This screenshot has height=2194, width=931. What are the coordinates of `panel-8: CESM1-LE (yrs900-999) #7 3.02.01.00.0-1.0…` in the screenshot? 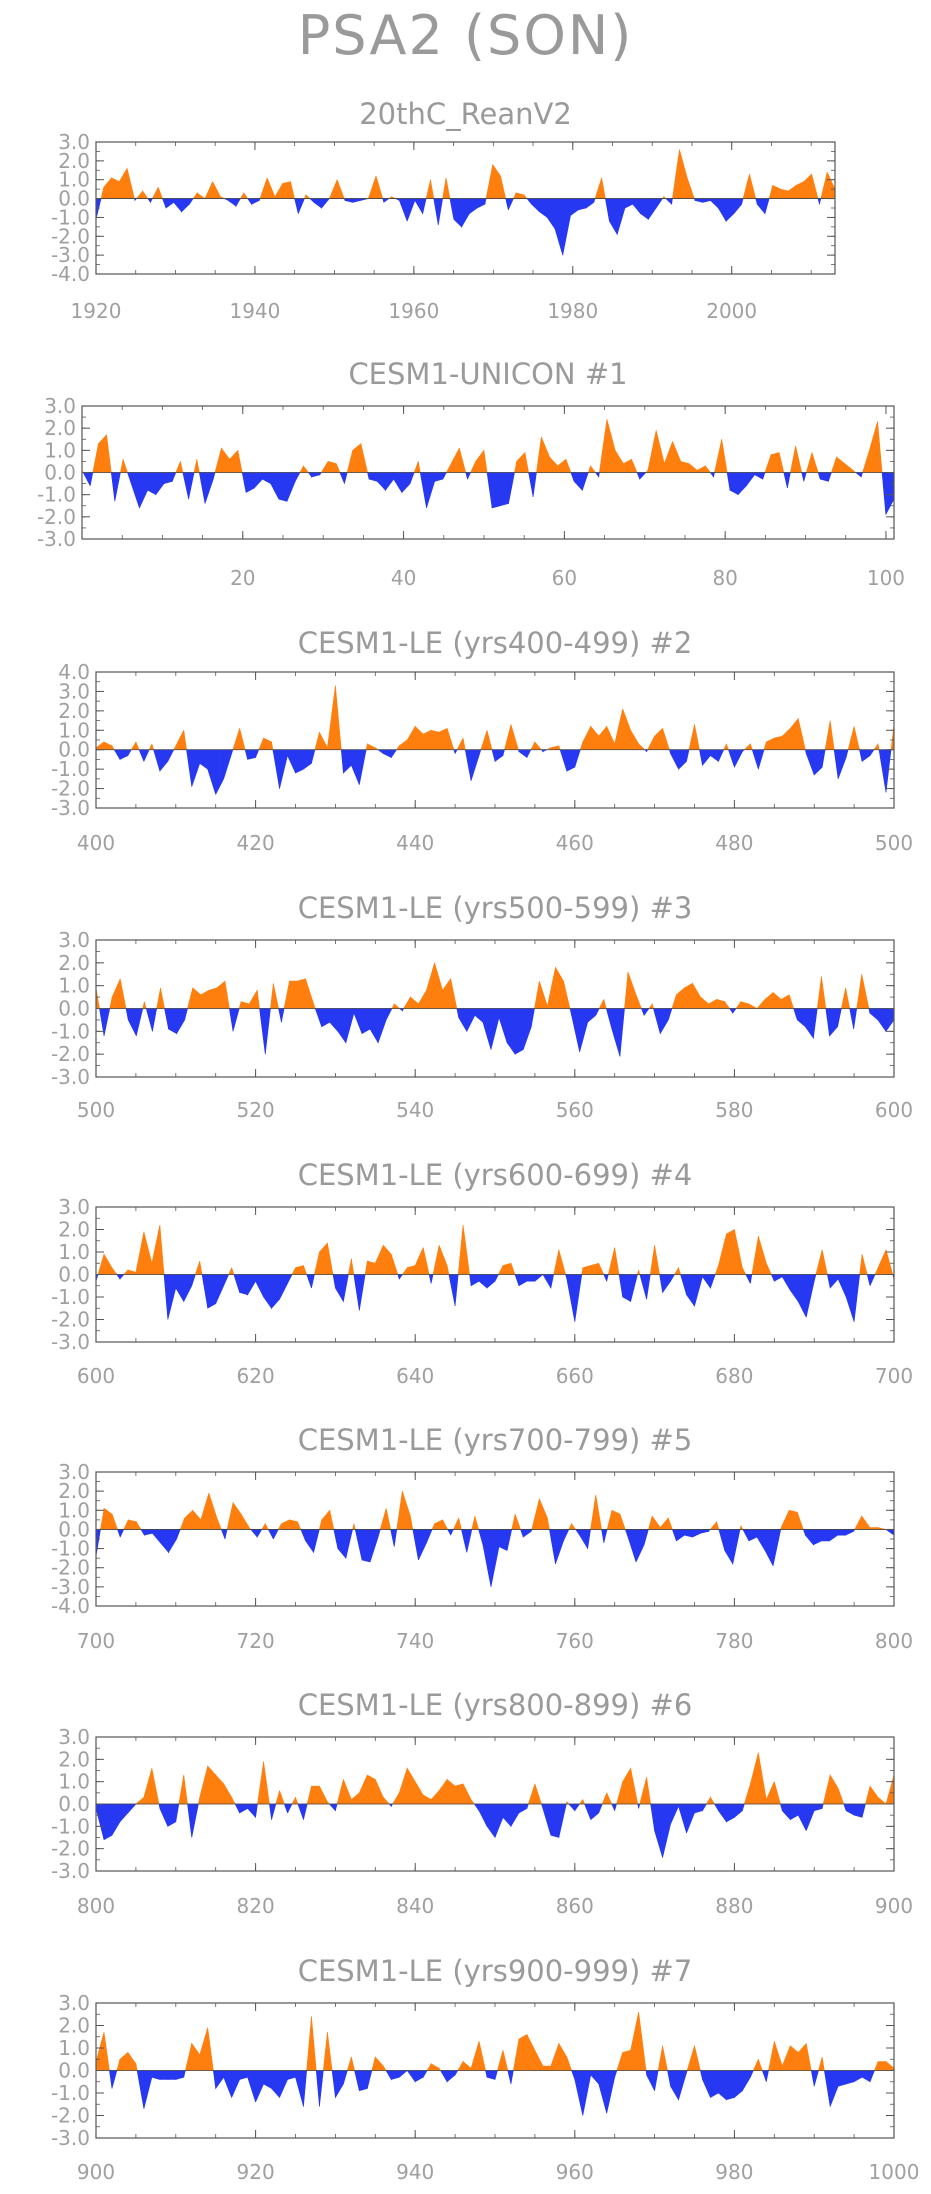 It's located at (485, 2069).